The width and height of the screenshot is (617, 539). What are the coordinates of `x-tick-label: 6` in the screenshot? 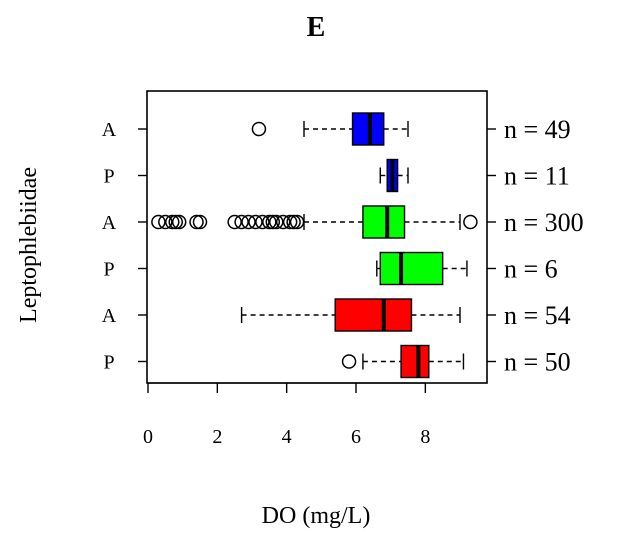 It's located at (356, 437).